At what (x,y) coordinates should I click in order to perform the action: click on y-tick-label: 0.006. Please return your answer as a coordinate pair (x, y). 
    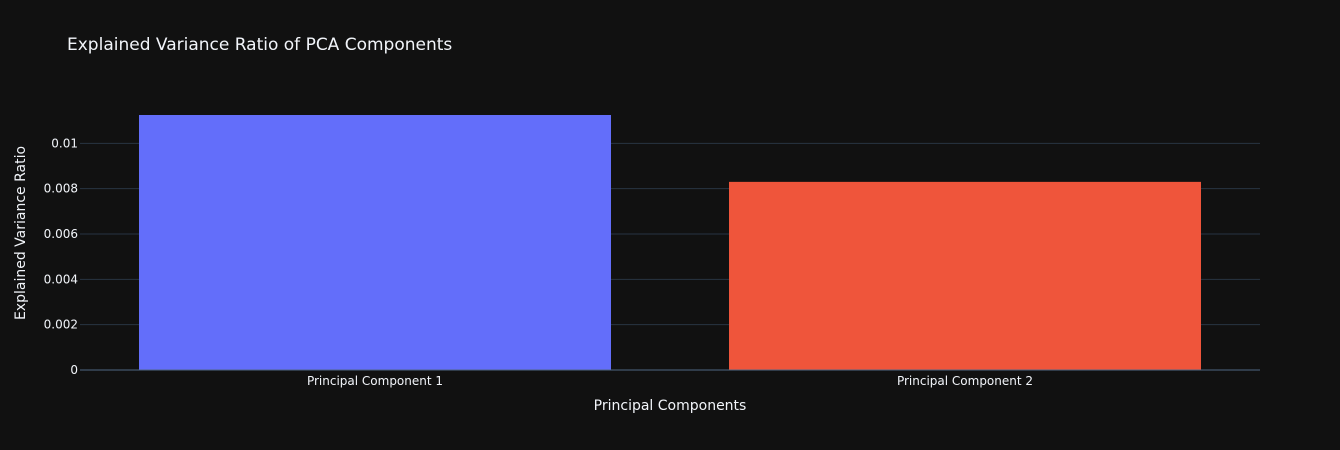
    Looking at the image, I should click on (61, 234).